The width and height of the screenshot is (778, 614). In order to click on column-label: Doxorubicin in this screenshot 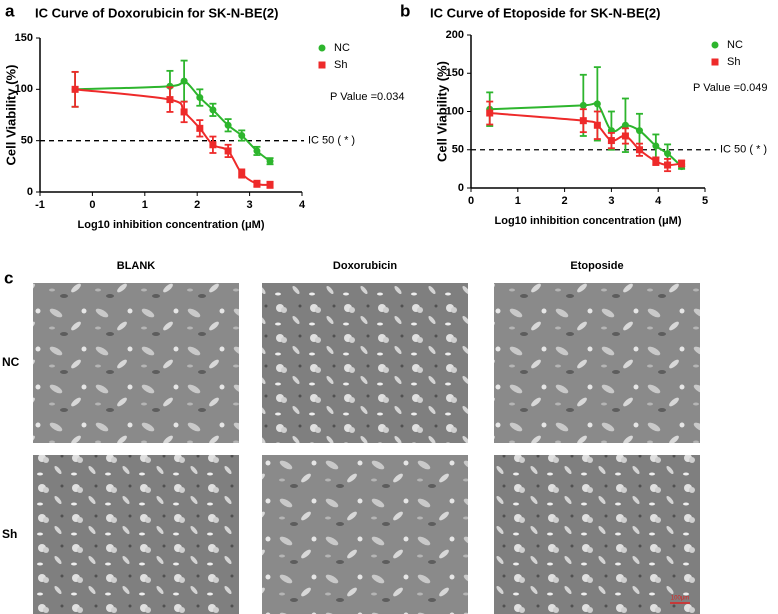, I will do `click(365, 266)`.